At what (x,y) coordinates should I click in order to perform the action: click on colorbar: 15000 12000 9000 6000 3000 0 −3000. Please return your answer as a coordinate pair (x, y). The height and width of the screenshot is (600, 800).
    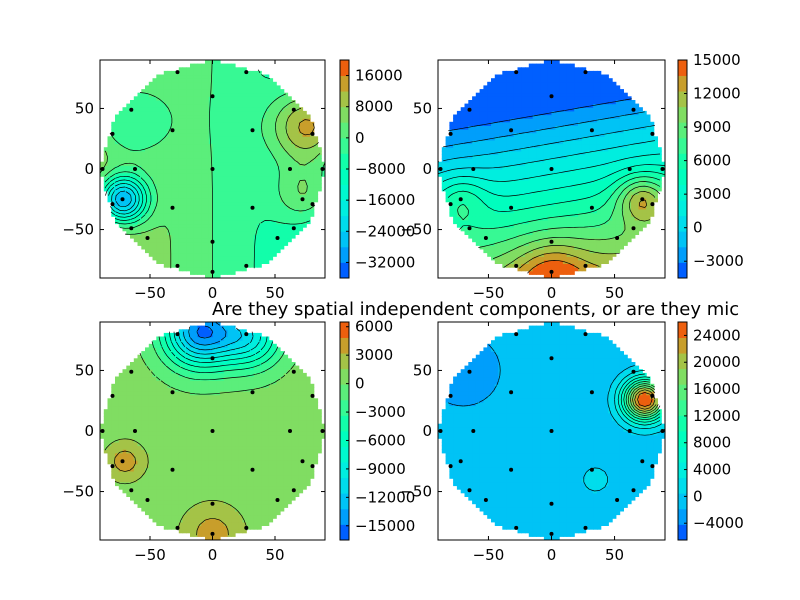
    Looking at the image, I should click on (710, 165).